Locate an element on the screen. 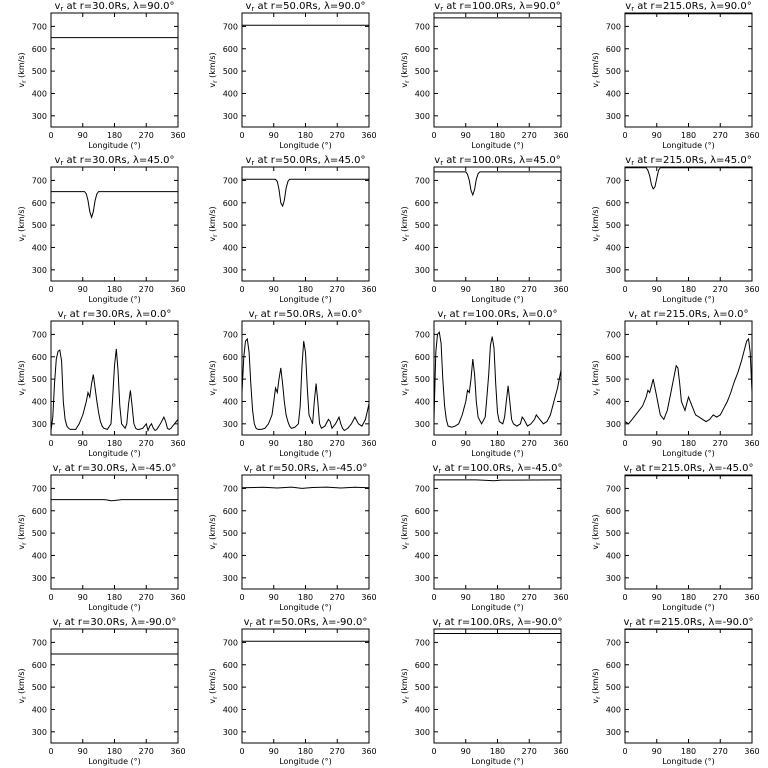 This screenshot has width=768, height=768. plot-title: vr at r=50.0Rs, λ=90.0° is located at coordinates (305, 7).